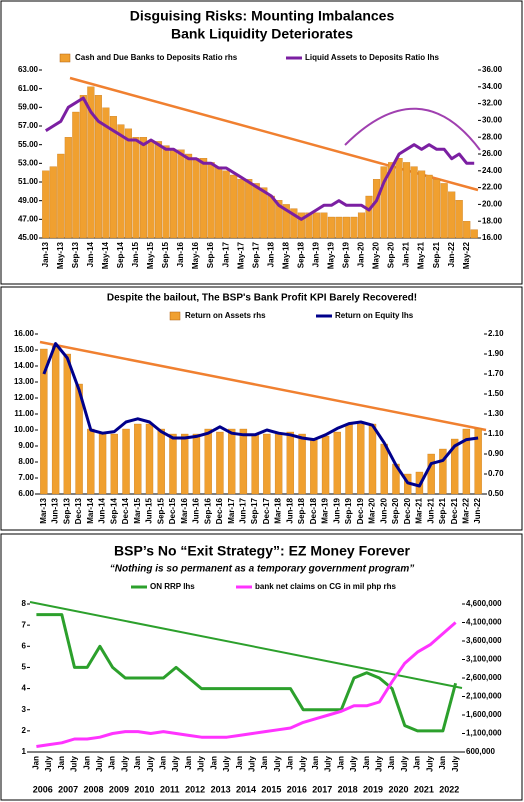 The width and height of the screenshot is (524, 802). What do you see at coordinates (398, 789) in the screenshot?
I see `year-label: 2020` at bounding box center [398, 789].